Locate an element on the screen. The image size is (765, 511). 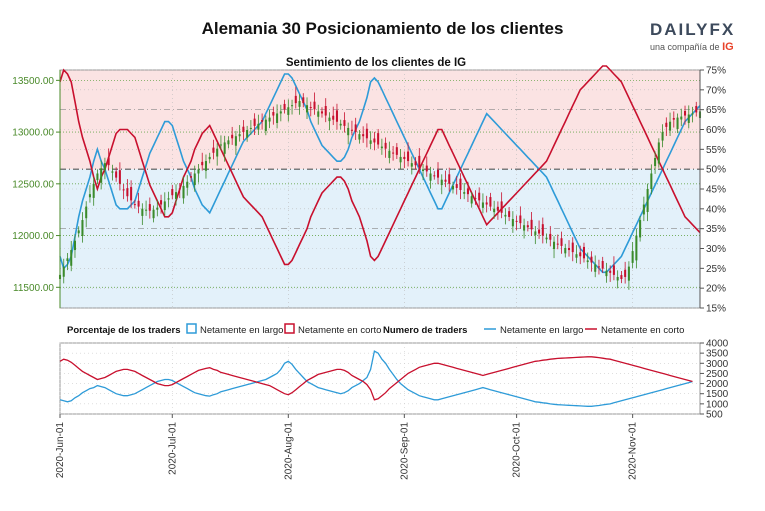
traders-tick-label: 2000 is located at coordinates (717, 384).